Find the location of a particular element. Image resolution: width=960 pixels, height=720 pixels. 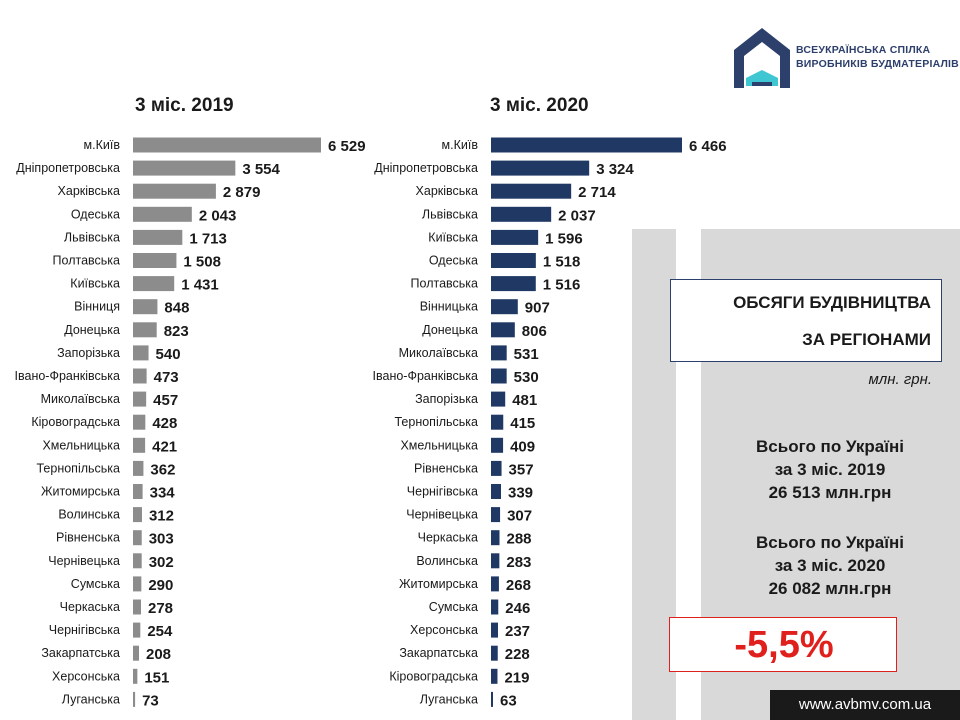

total-2020-line3: 26 082 млн.грн is located at coordinates (830, 588).